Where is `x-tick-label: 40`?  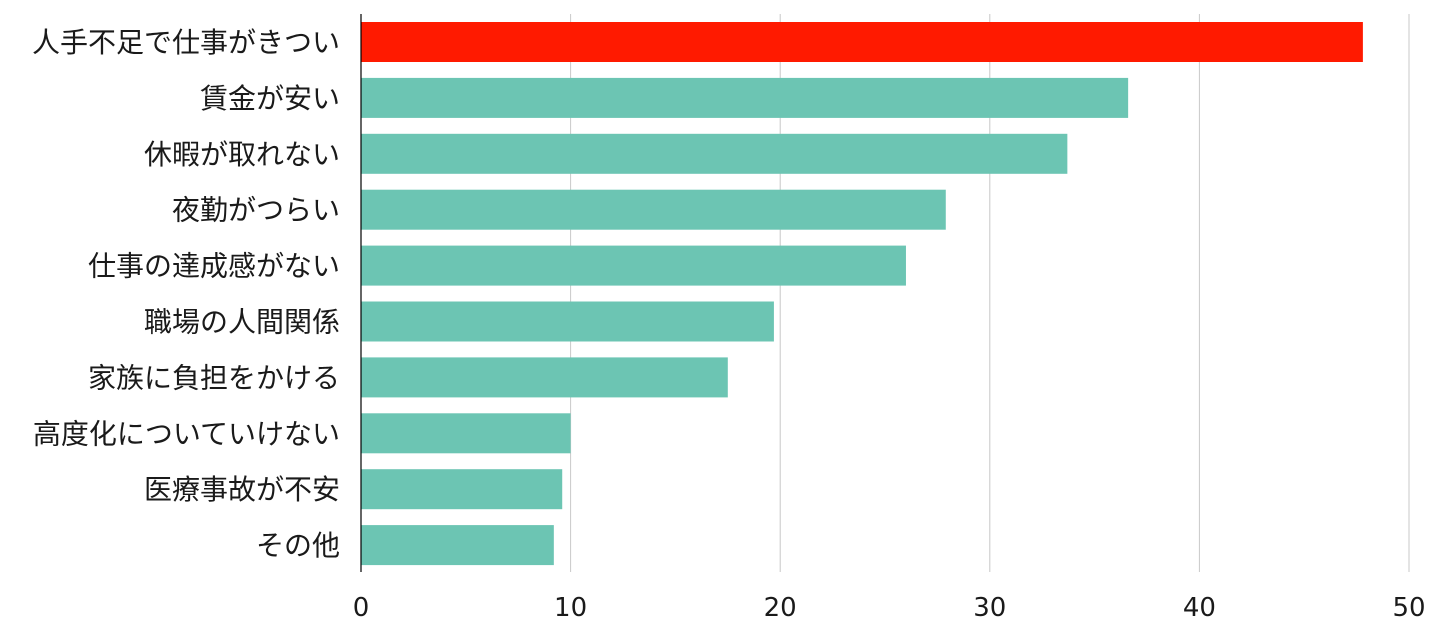
x-tick-label: 40 is located at coordinates (1199, 608).